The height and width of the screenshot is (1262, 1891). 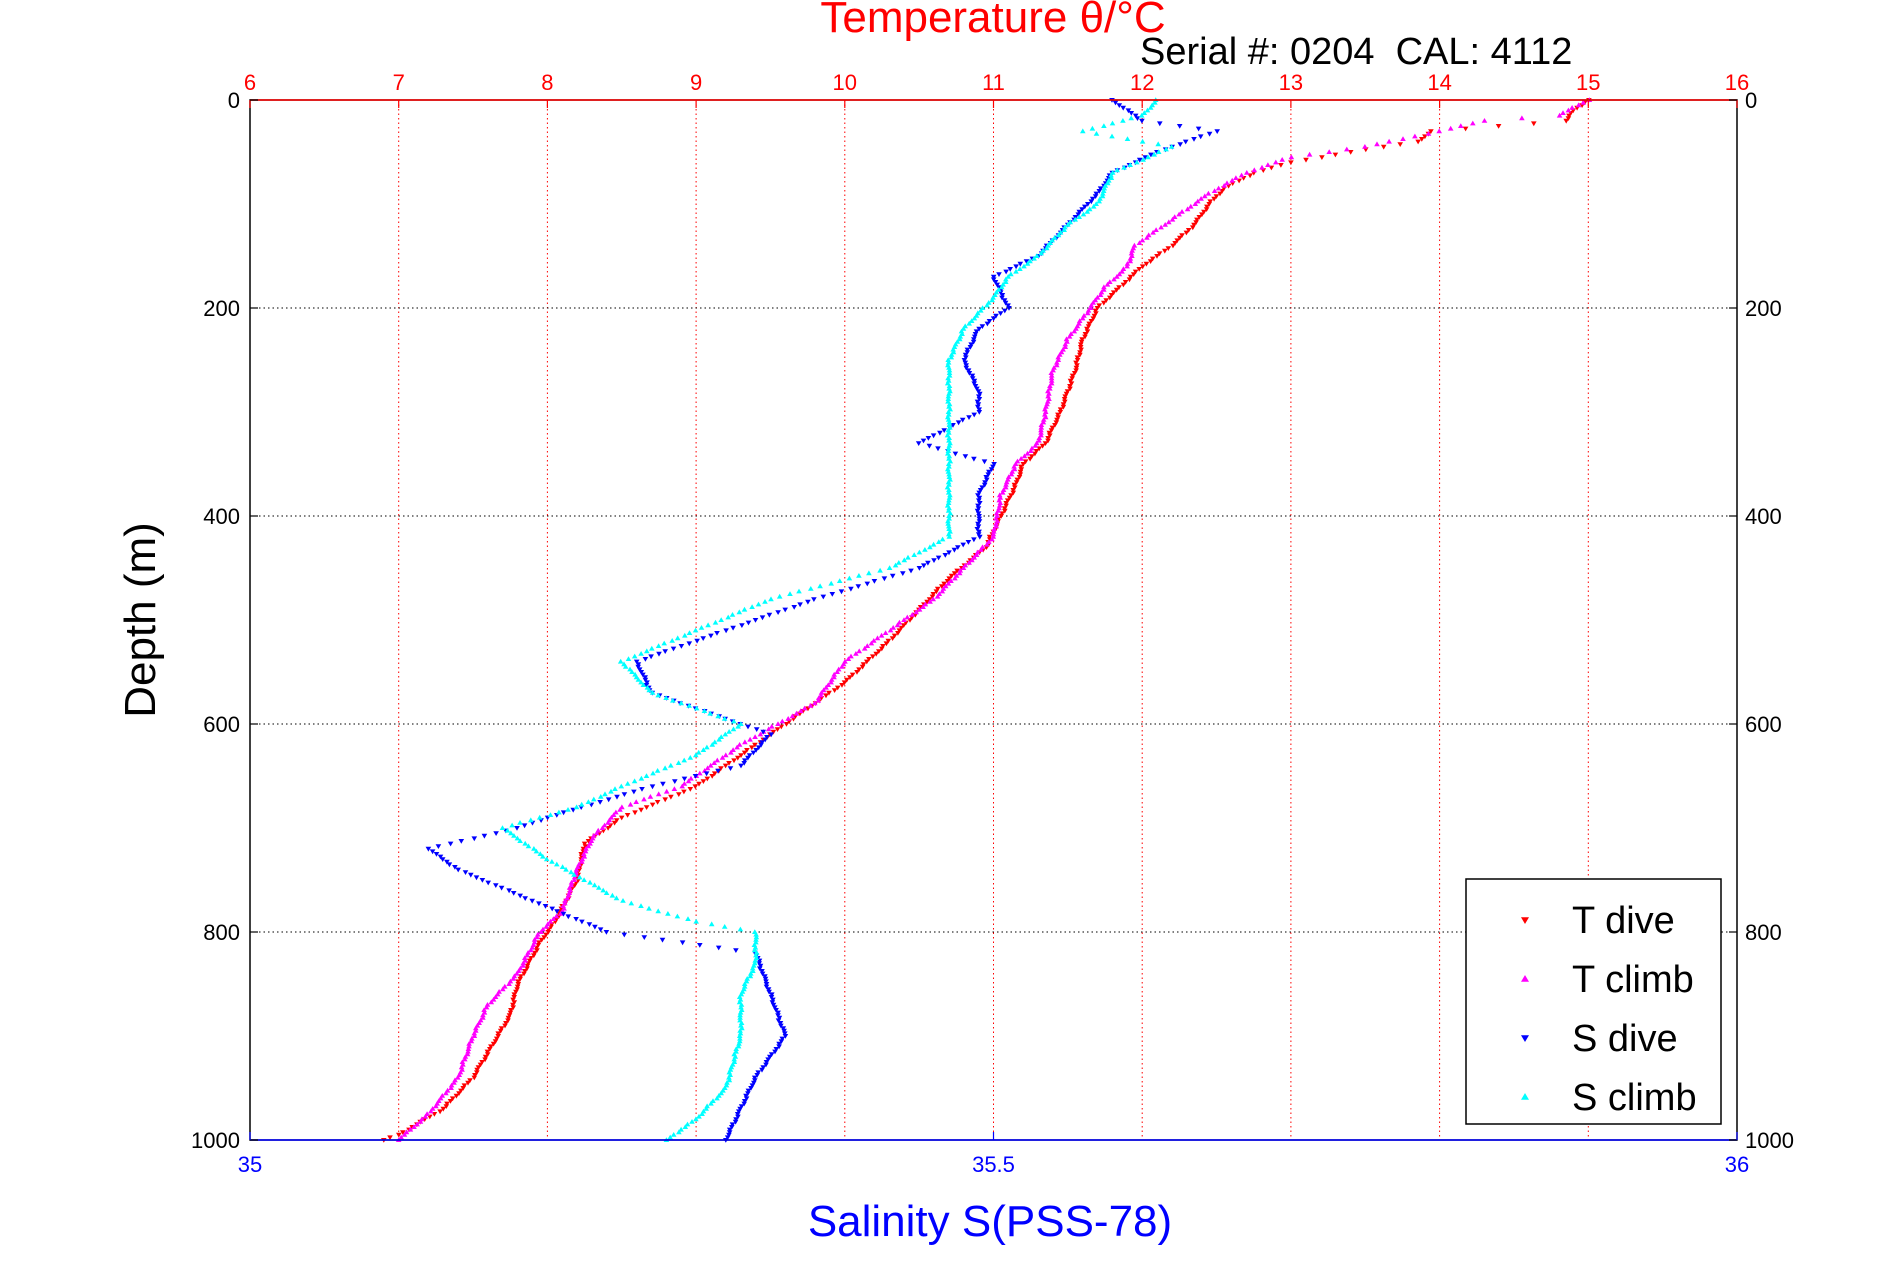 I want to click on temperature-tick-label: 16, so click(x=1737, y=82).